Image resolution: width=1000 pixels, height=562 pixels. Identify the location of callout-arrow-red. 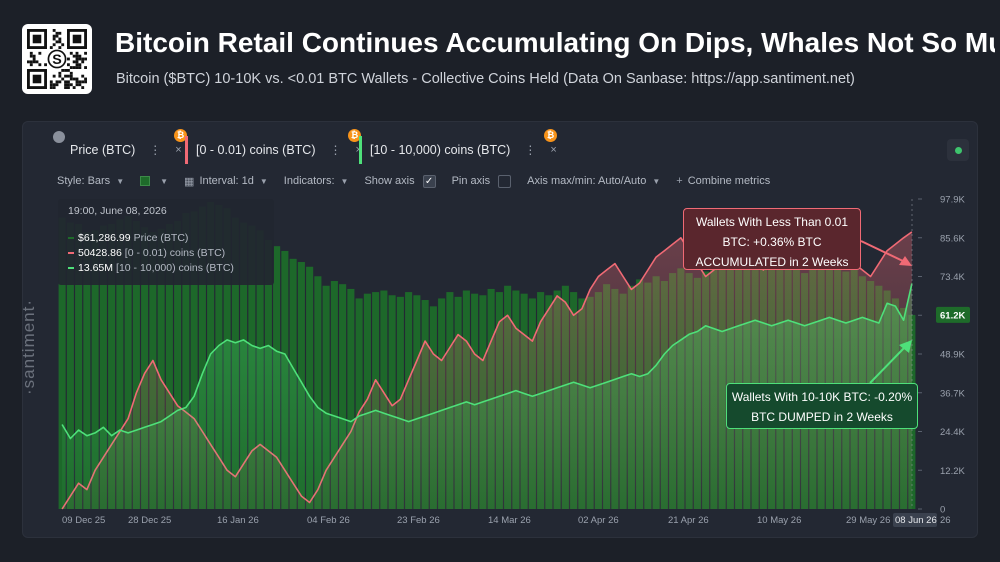
(883, 251).